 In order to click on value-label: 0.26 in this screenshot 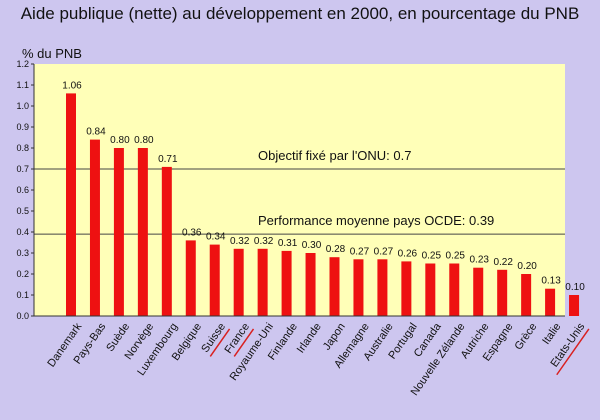, I will do `click(408, 253)`.